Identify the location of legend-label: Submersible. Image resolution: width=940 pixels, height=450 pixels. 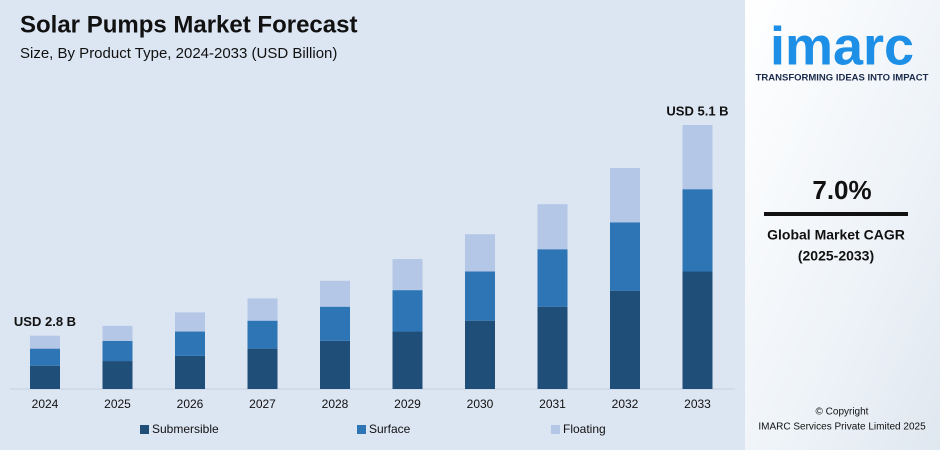
(185, 429).